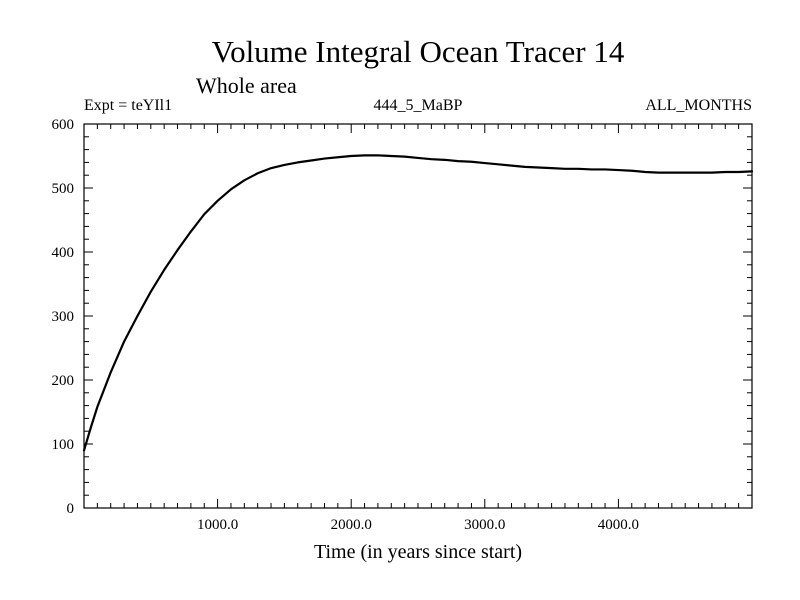 This screenshot has width=800, height=600. Describe the element at coordinates (698, 105) in the screenshot. I see `months-label: ALL_MONTHS` at that location.